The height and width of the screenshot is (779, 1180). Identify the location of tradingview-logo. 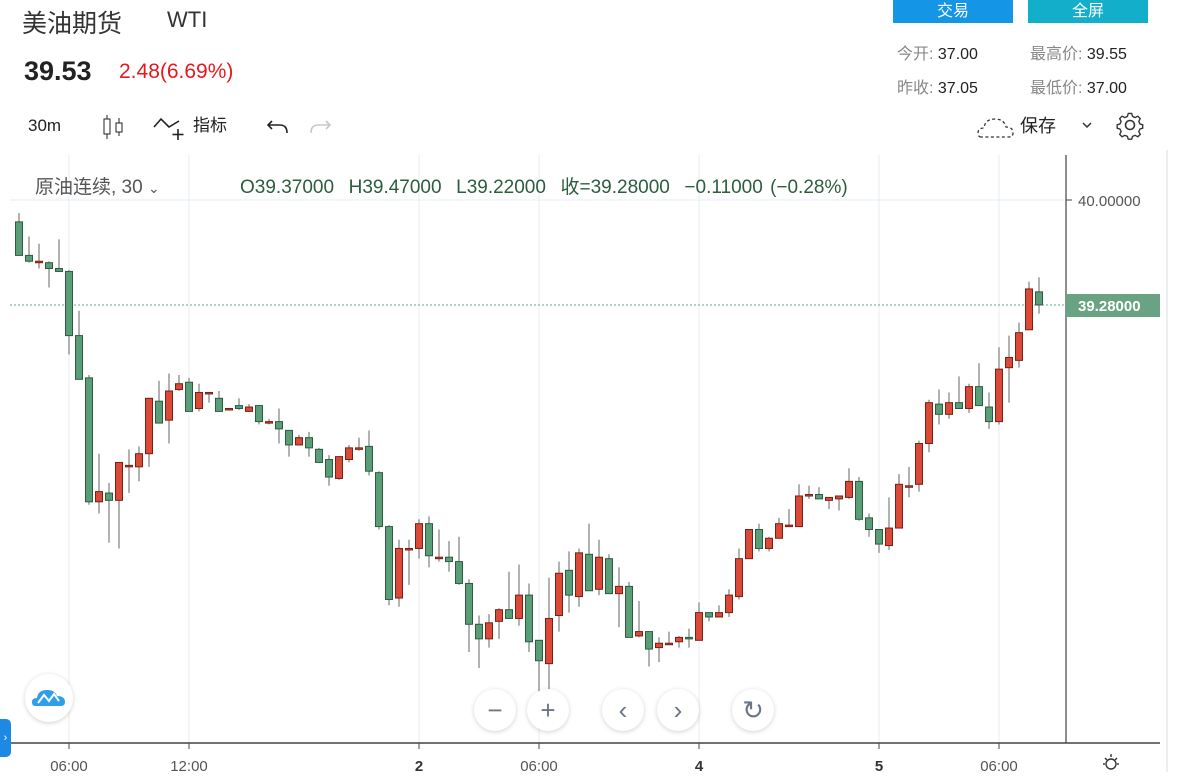
(49, 698).